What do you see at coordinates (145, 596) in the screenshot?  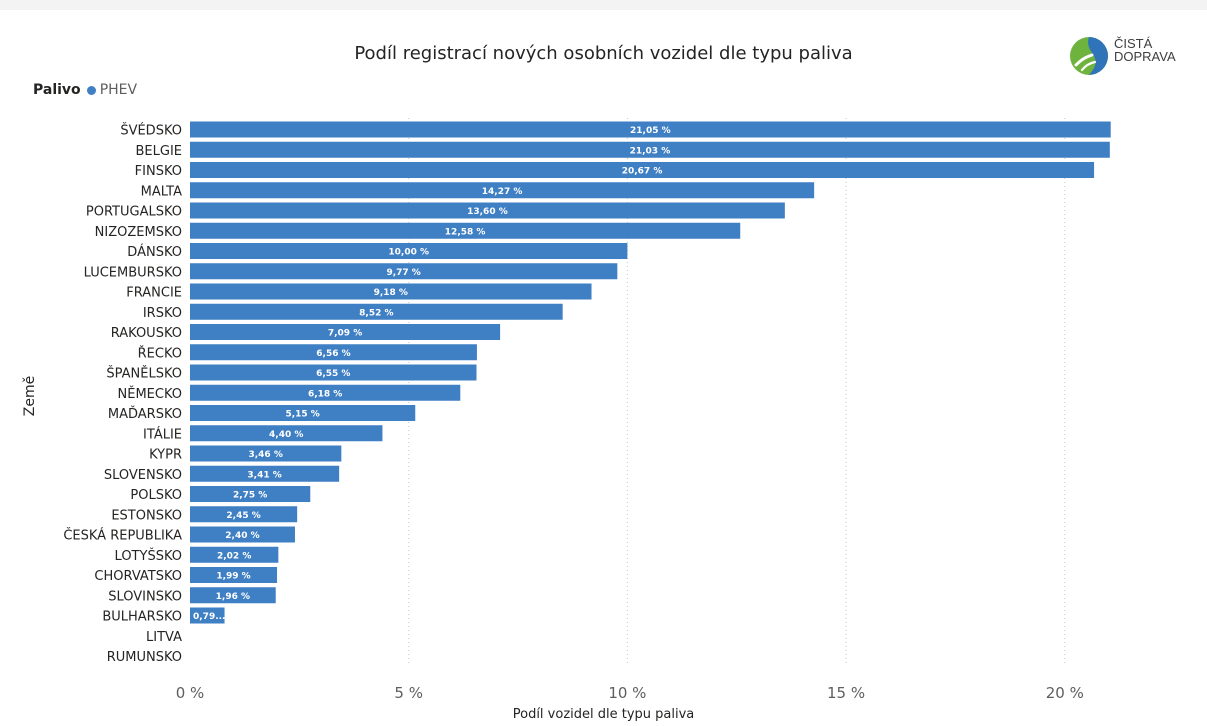 I see `y-category-label: SLOVINSKO` at bounding box center [145, 596].